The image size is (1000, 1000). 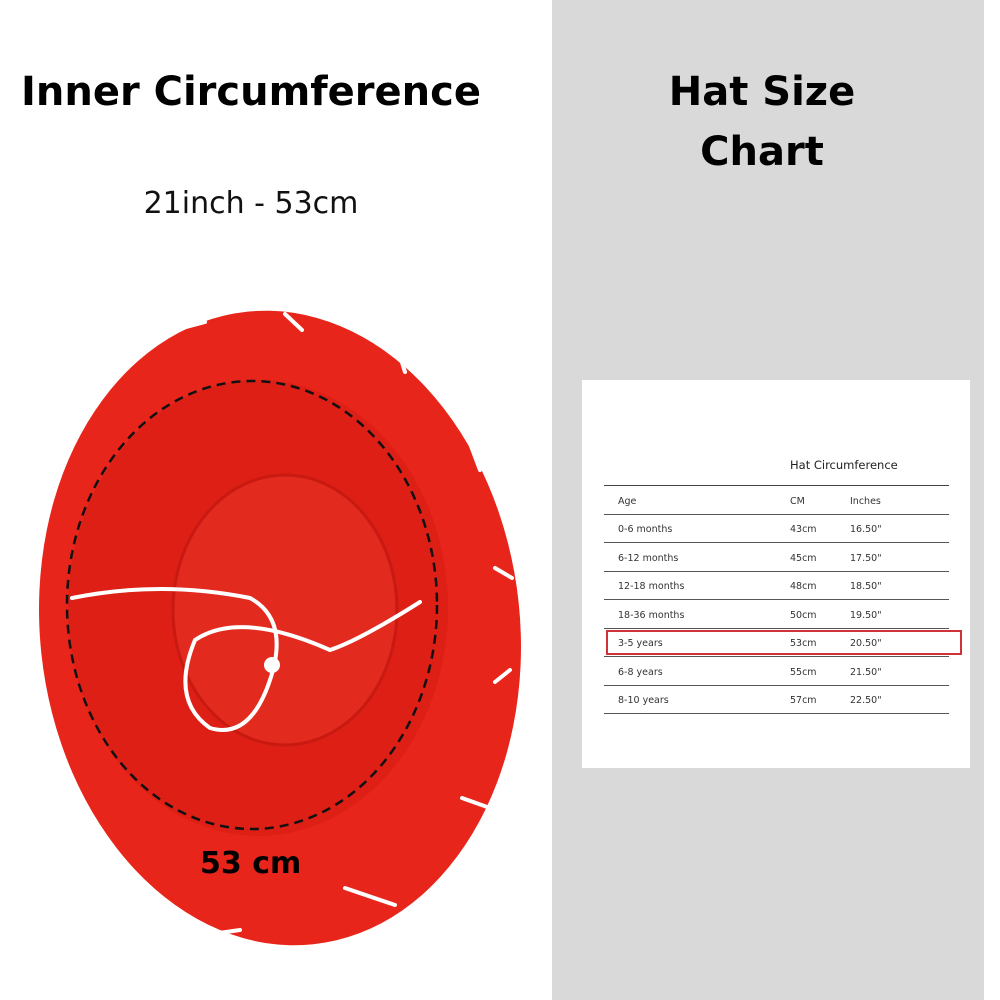 What do you see at coordinates (776, 699) in the screenshot?
I see `table-row: 8-10 years 57cm 22.50"` at bounding box center [776, 699].